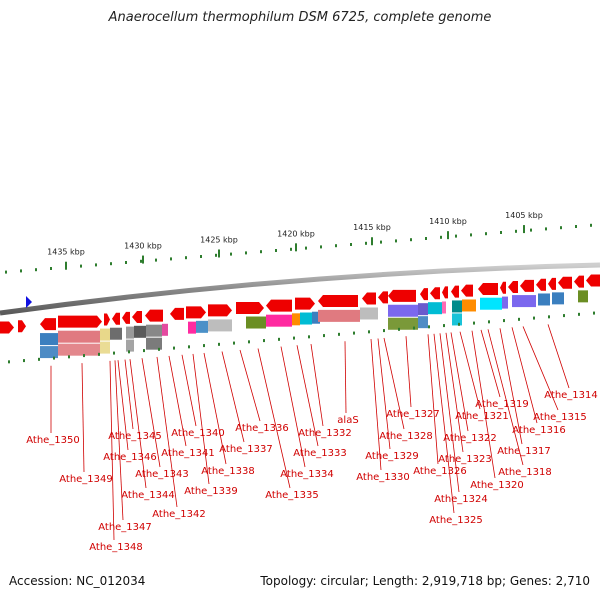 This screenshot has width=600, height=600. I want to click on gene-label: Athe_1314, so click(571, 395).